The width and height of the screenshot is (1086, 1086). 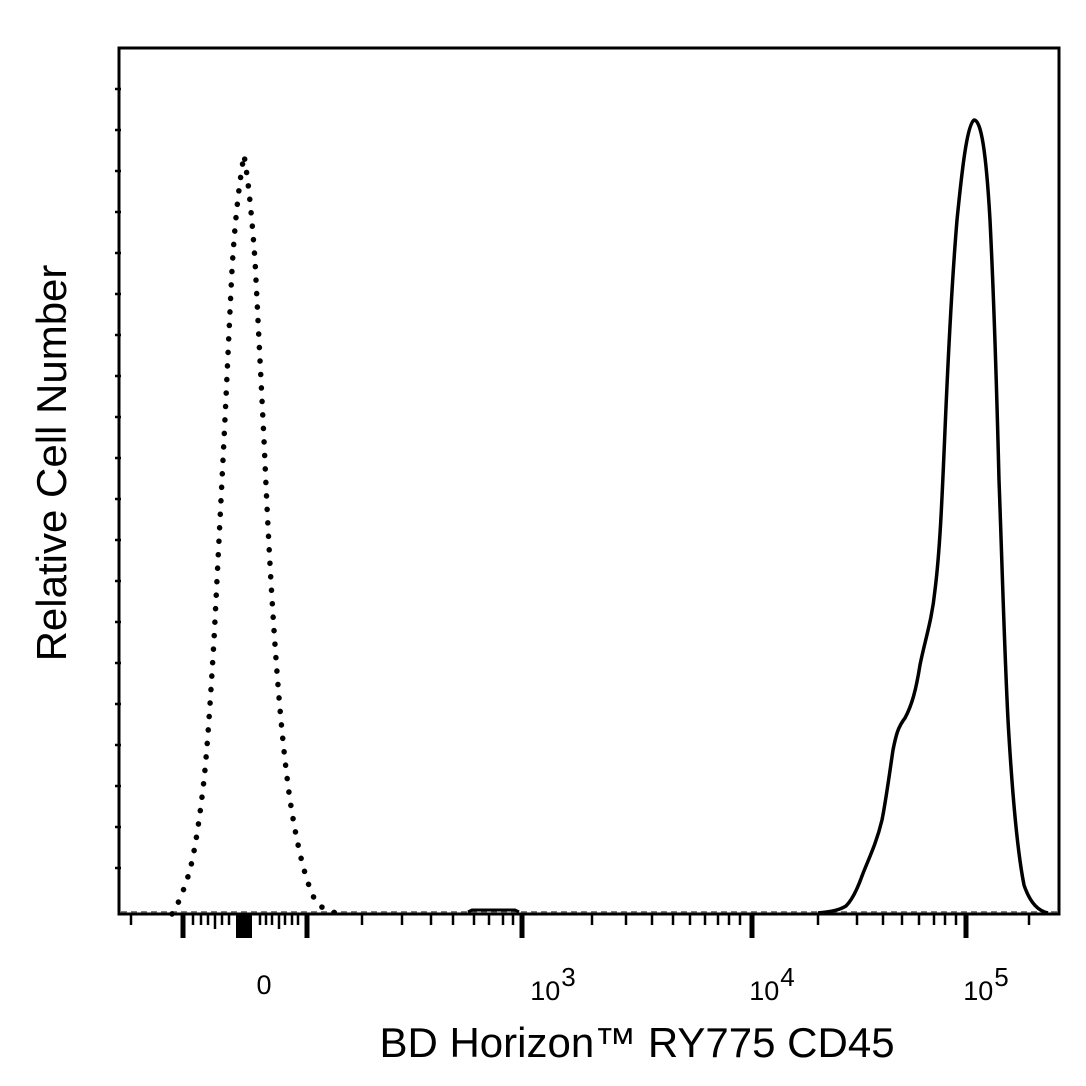 I want to click on y-axis-title: Relative Cell Number, so click(x=51, y=463).